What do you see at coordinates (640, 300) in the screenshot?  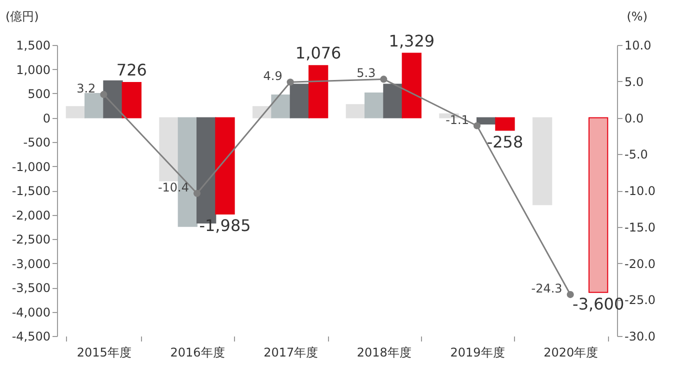 I see `y2-tick-label: -25.0` at bounding box center [640, 300].